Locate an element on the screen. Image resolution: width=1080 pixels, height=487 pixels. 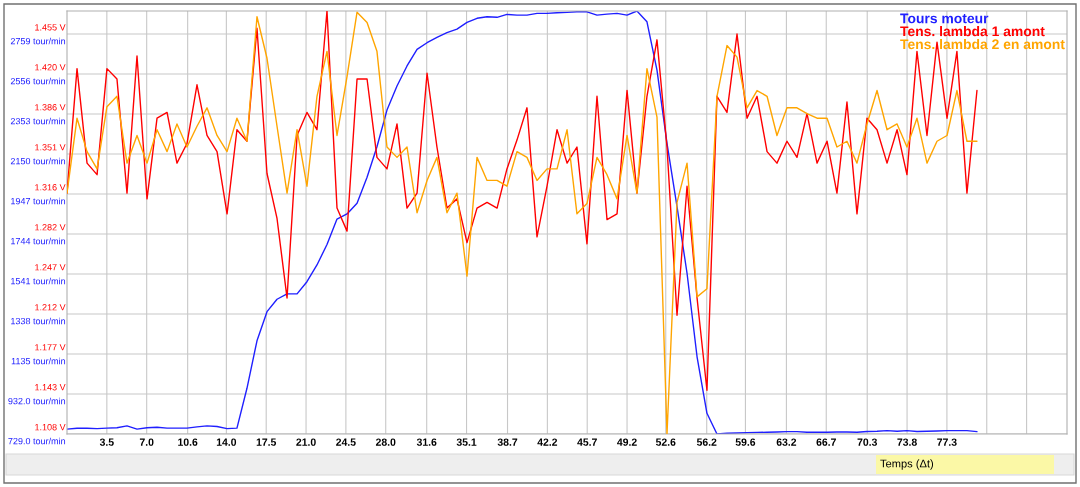
y2-tick-label: 1.177 V is located at coordinates (50, 347).